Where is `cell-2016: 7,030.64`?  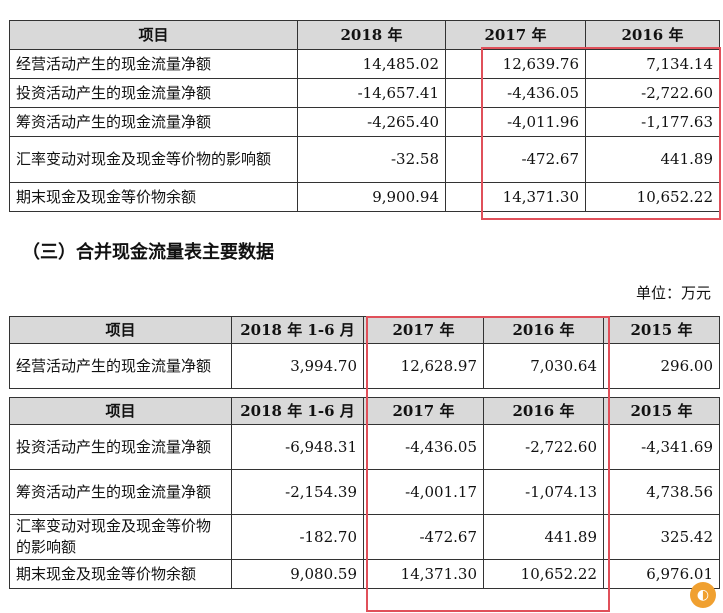 cell-2016: 7,030.64 is located at coordinates (543, 366).